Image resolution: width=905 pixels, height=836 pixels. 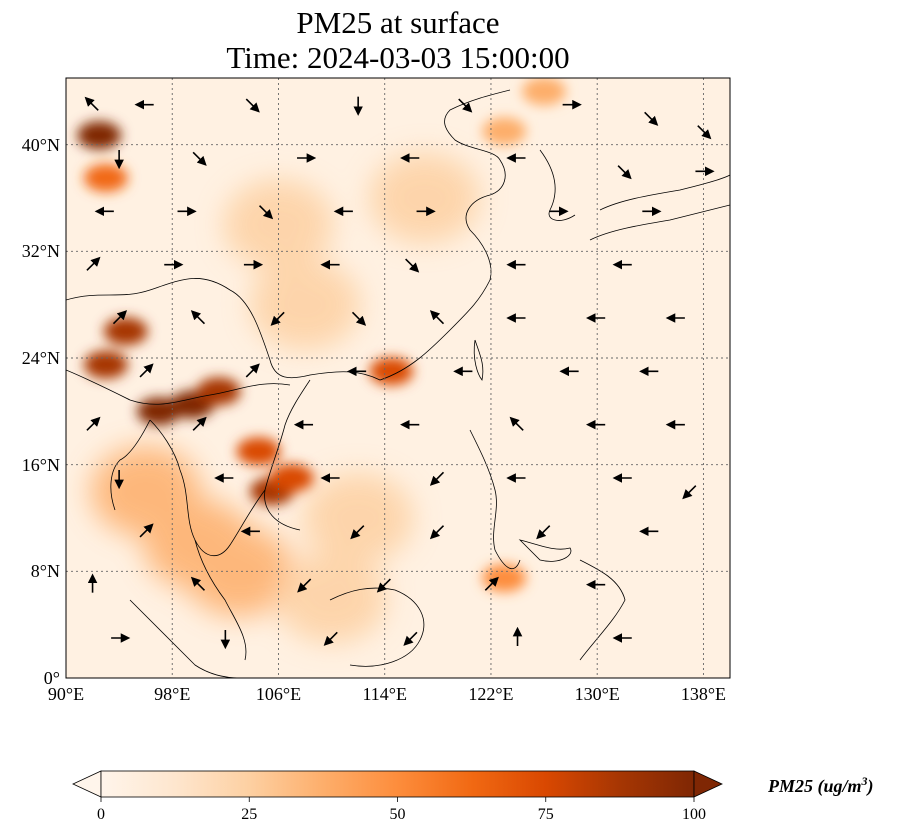 I want to click on longitude-tick-label: 90°E, so click(x=66, y=694).